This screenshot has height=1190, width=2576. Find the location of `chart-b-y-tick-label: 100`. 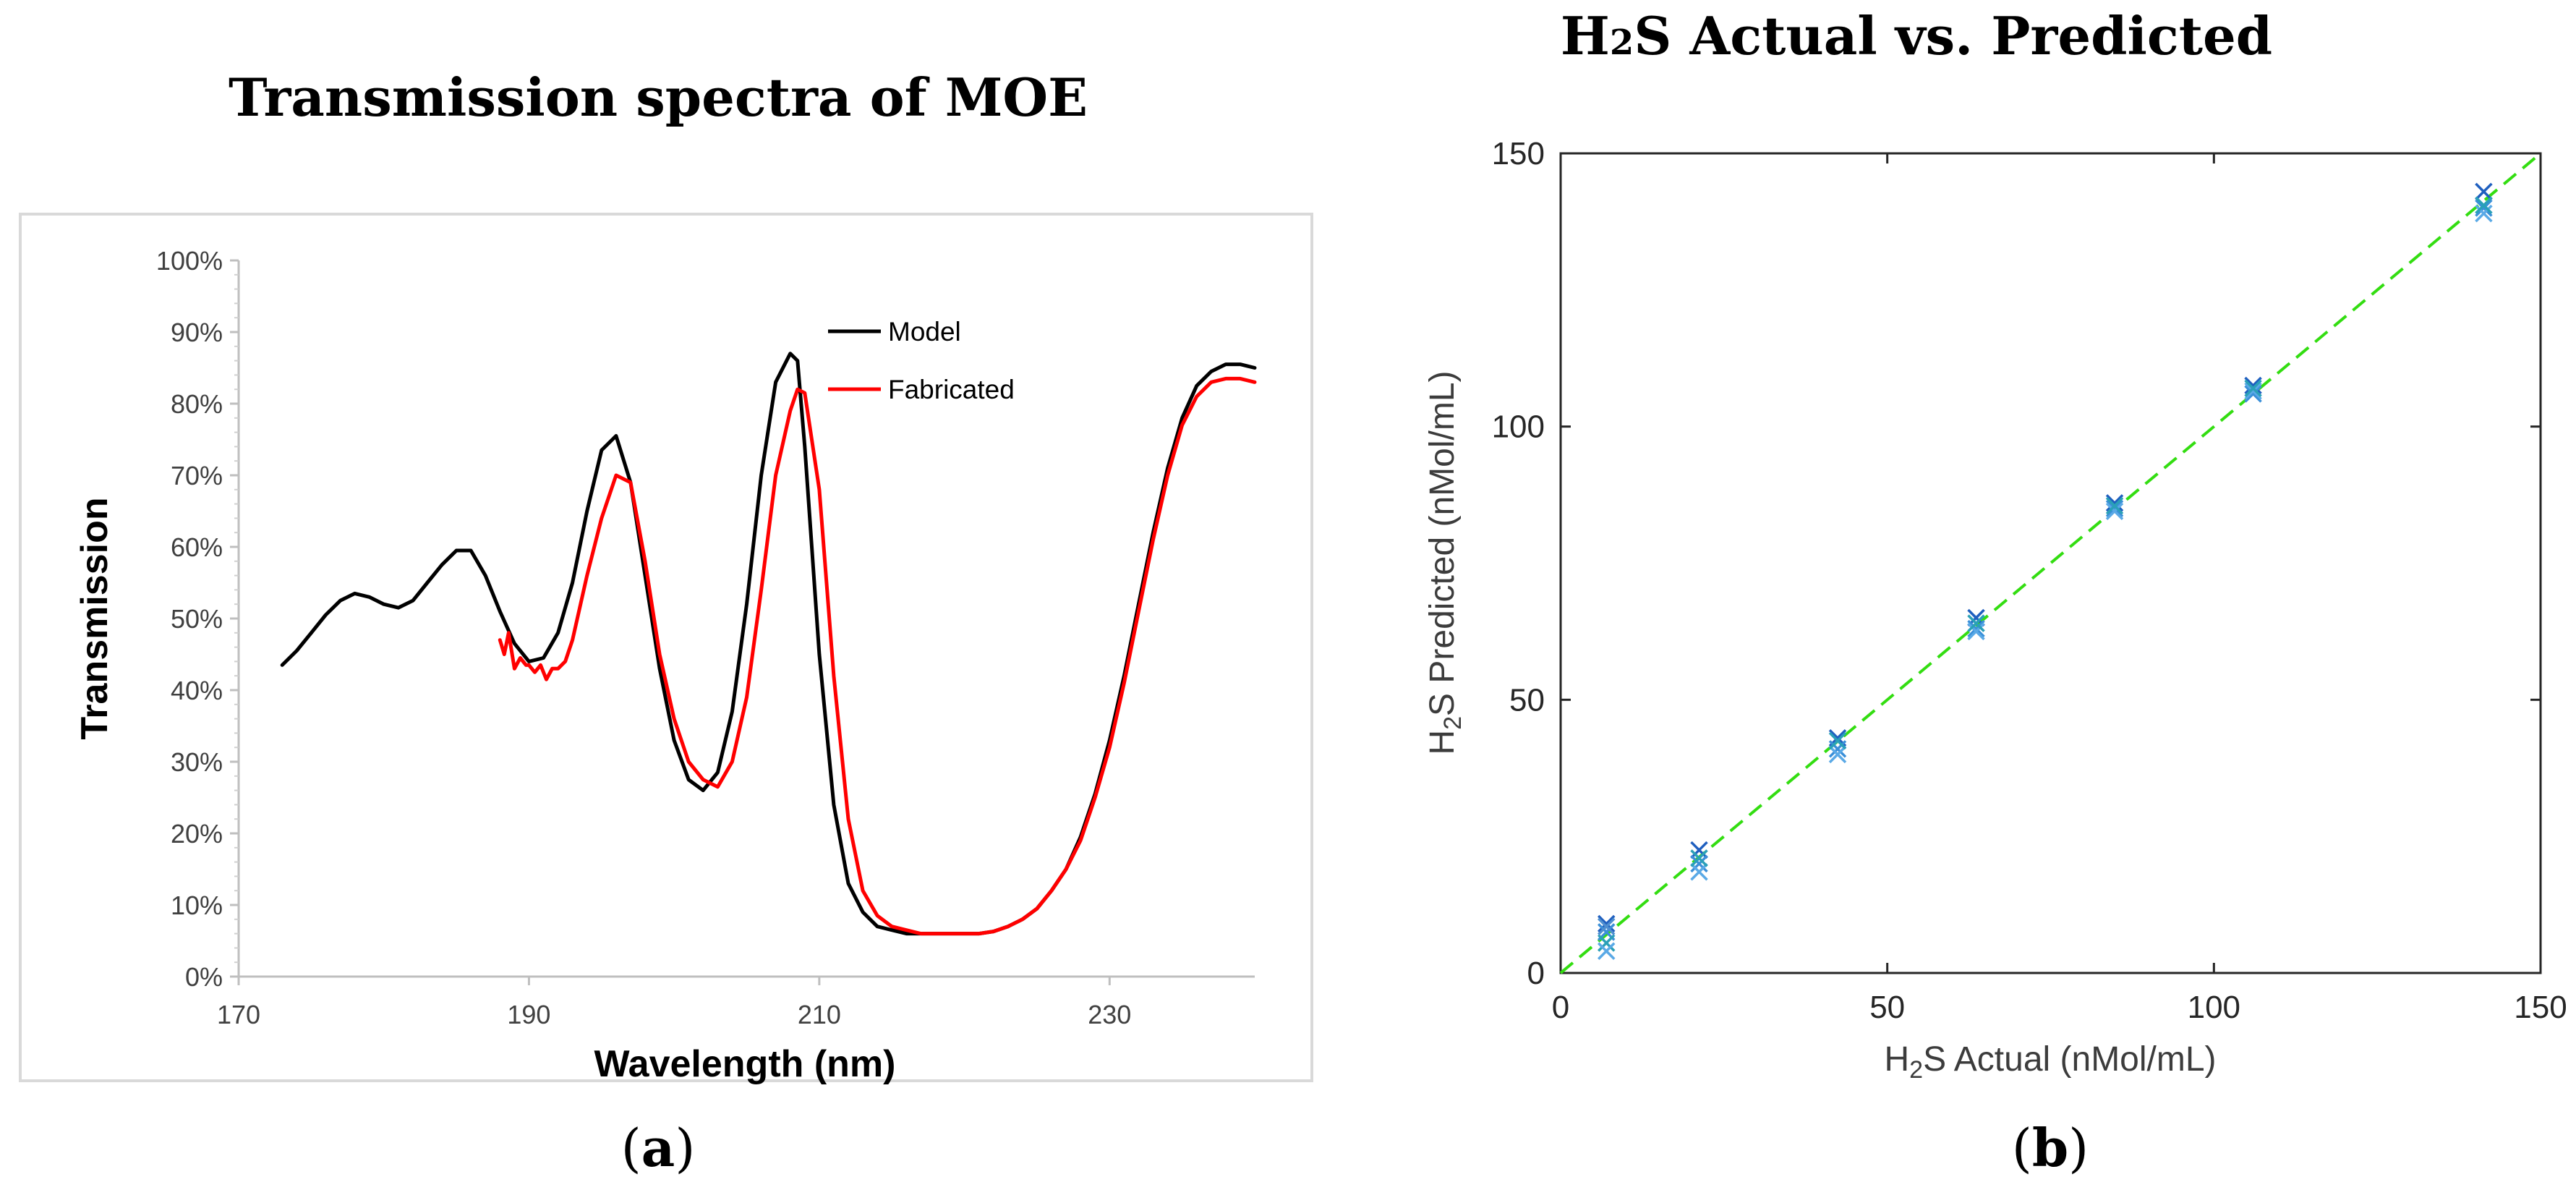

chart-b-y-tick-label: 100 is located at coordinates (1518, 427).